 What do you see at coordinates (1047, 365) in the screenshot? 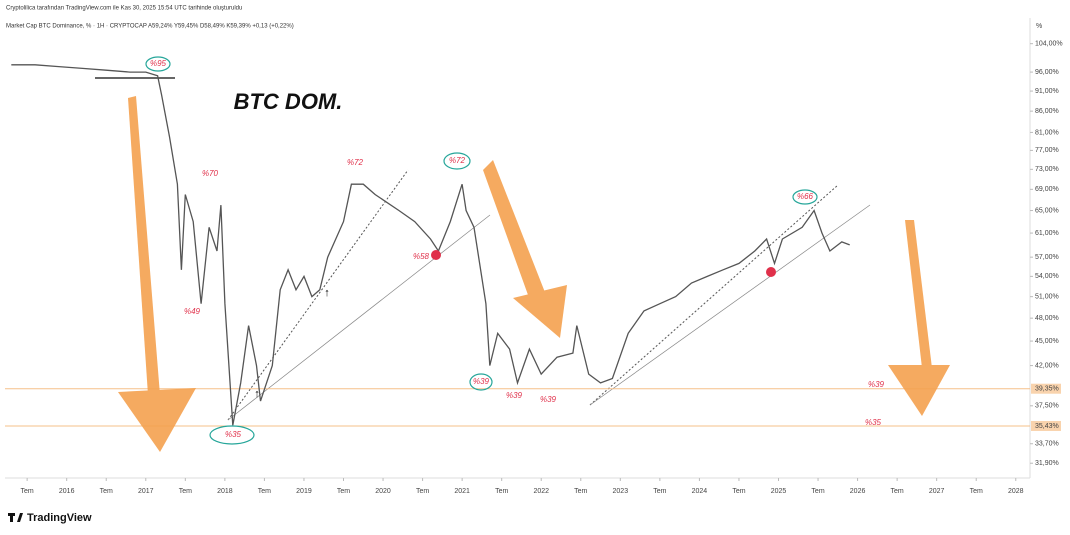
I see `y-tick-label: 42,00%` at bounding box center [1047, 365].